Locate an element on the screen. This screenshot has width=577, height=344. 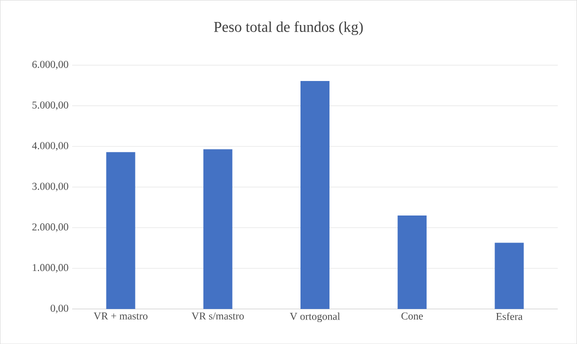
x-tick-label: V ortogonal is located at coordinates (315, 317).